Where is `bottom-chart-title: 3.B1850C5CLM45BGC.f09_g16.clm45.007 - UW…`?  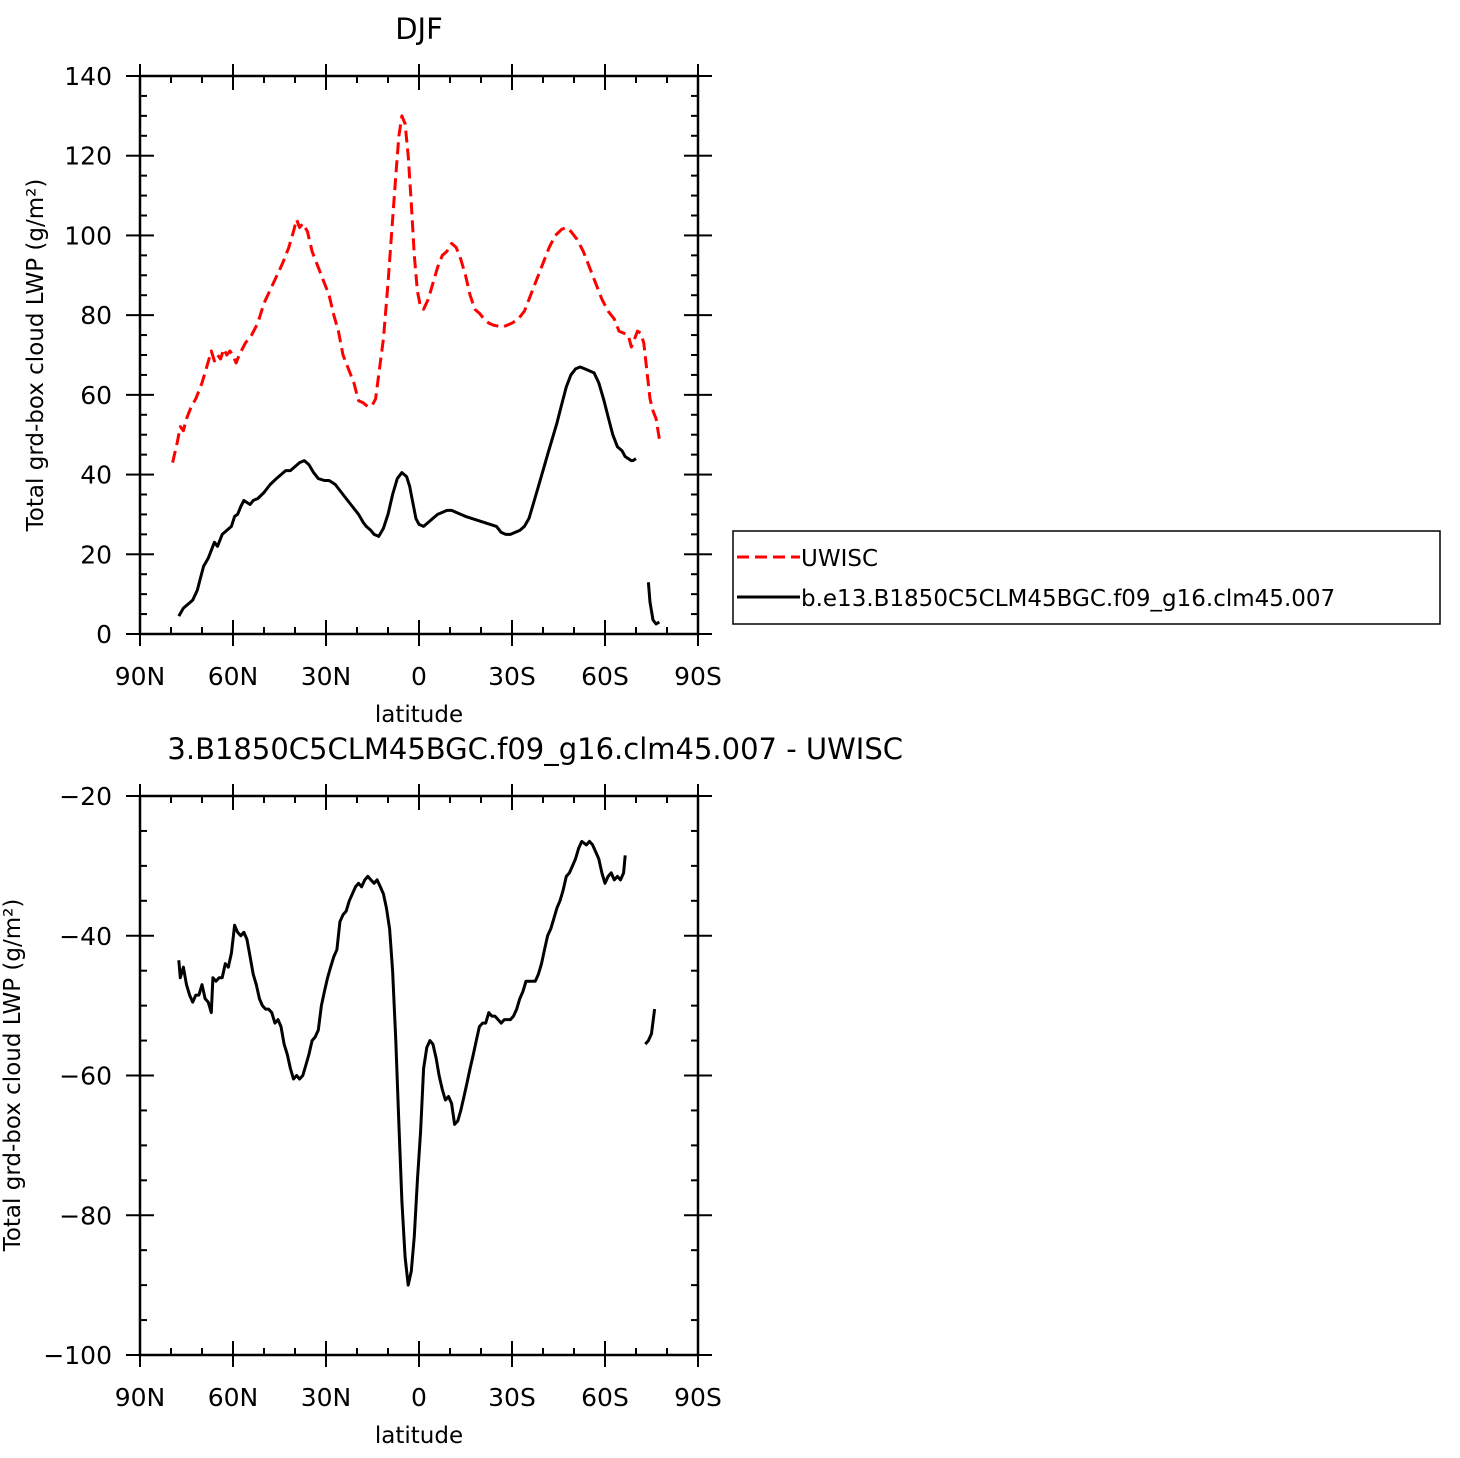
bottom-chart-title: 3.B1850C5CLM45BGC.f09_g16.clm45.007 - UW… is located at coordinates (535, 749).